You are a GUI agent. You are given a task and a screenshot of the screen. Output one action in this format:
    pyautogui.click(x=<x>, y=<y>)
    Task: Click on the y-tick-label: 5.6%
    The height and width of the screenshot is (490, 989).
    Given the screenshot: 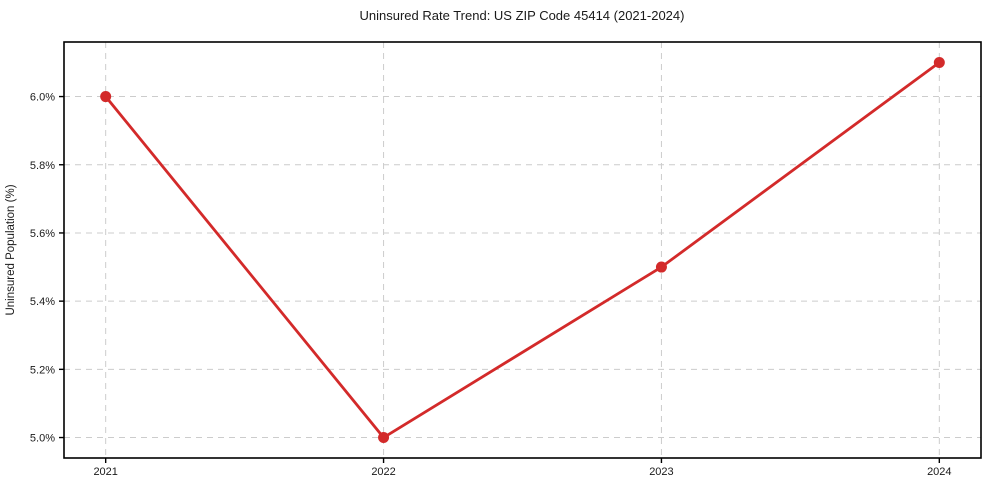 What is the action you would take?
    pyautogui.click(x=42, y=234)
    